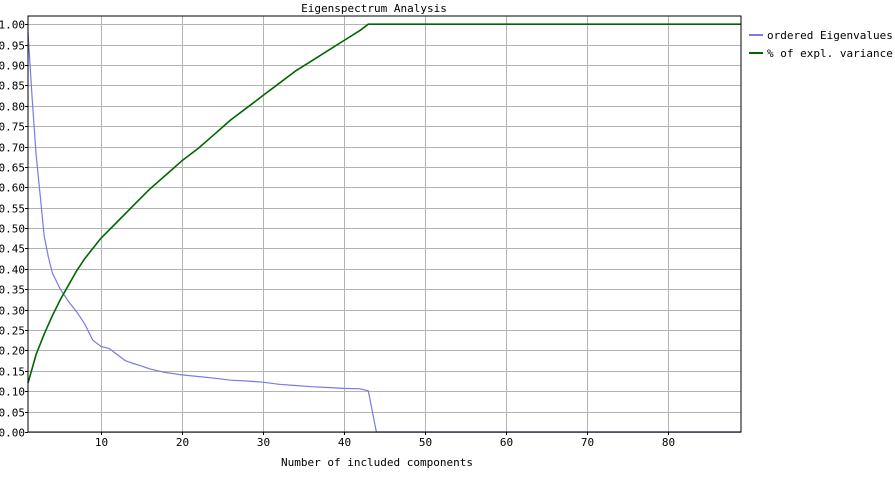  Describe the element at coordinates (12, 392) in the screenshot. I see `y-tick-label: 0.10` at that location.